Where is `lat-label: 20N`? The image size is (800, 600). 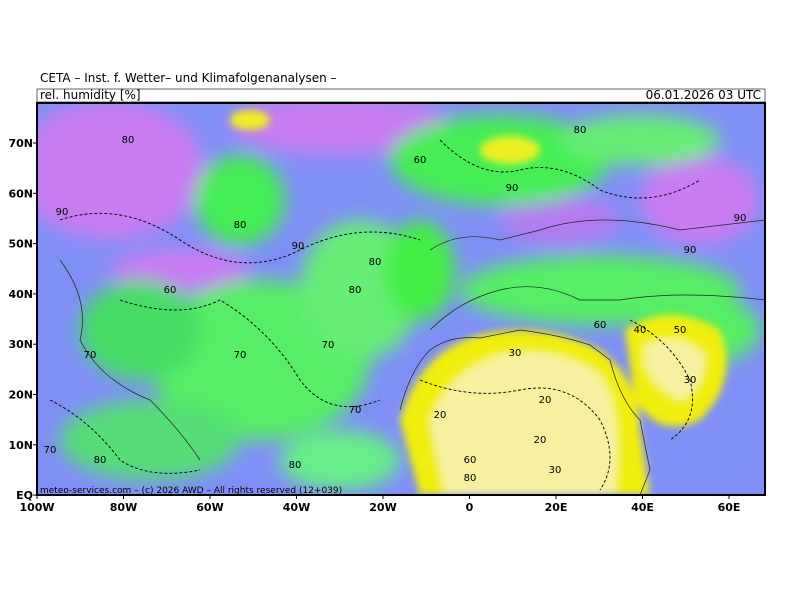
lat-label: 20N is located at coordinates (20, 395).